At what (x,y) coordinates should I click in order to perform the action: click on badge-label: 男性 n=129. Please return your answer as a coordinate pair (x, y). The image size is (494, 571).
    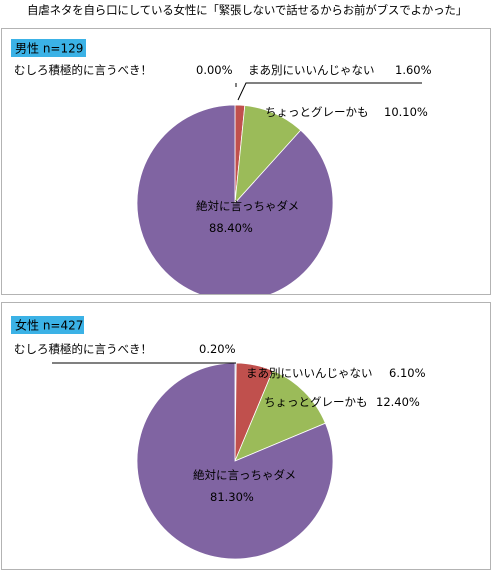
    Looking at the image, I should click on (49, 49).